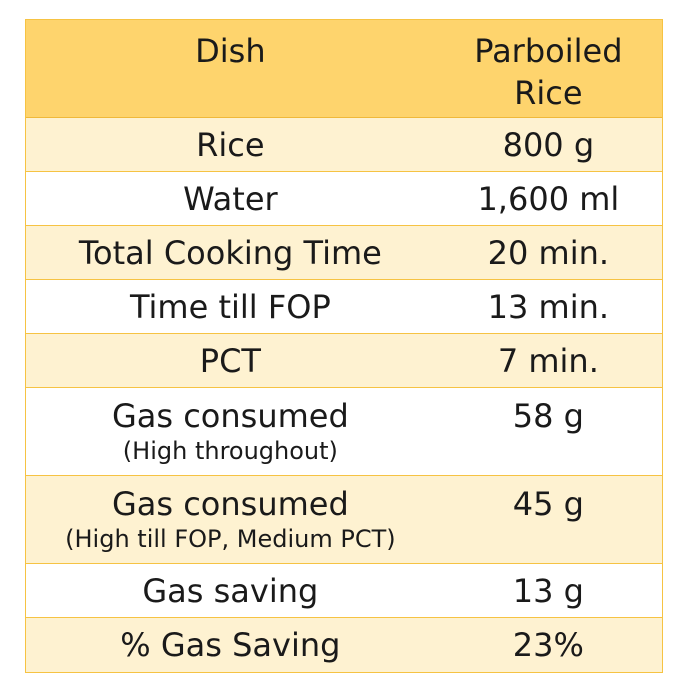 The image size is (684, 694). What do you see at coordinates (344, 199) in the screenshot?
I see `table-row: Water 1,600 ml` at bounding box center [344, 199].